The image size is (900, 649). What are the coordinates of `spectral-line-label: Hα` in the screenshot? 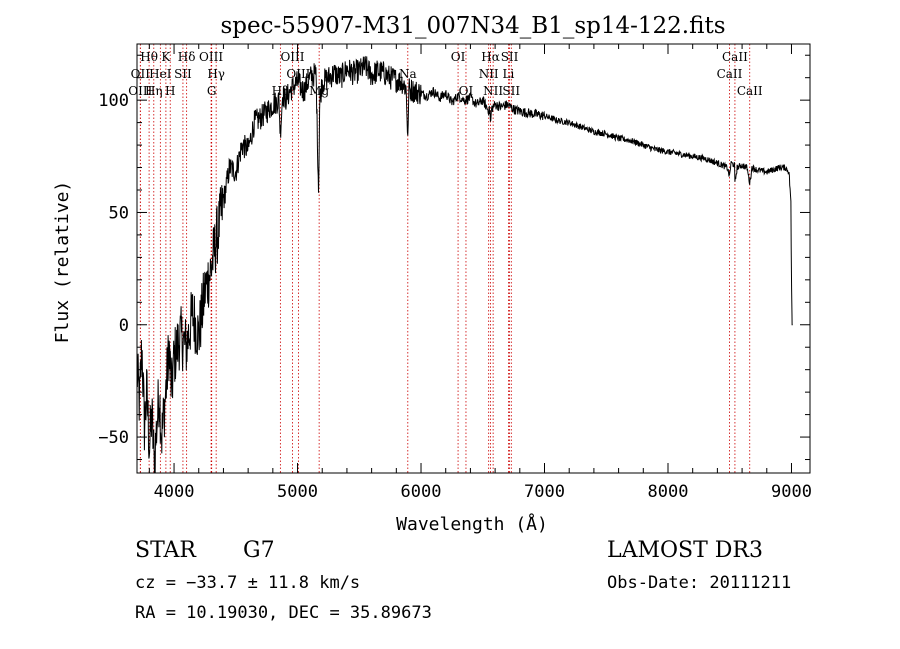 It's located at (490, 57).